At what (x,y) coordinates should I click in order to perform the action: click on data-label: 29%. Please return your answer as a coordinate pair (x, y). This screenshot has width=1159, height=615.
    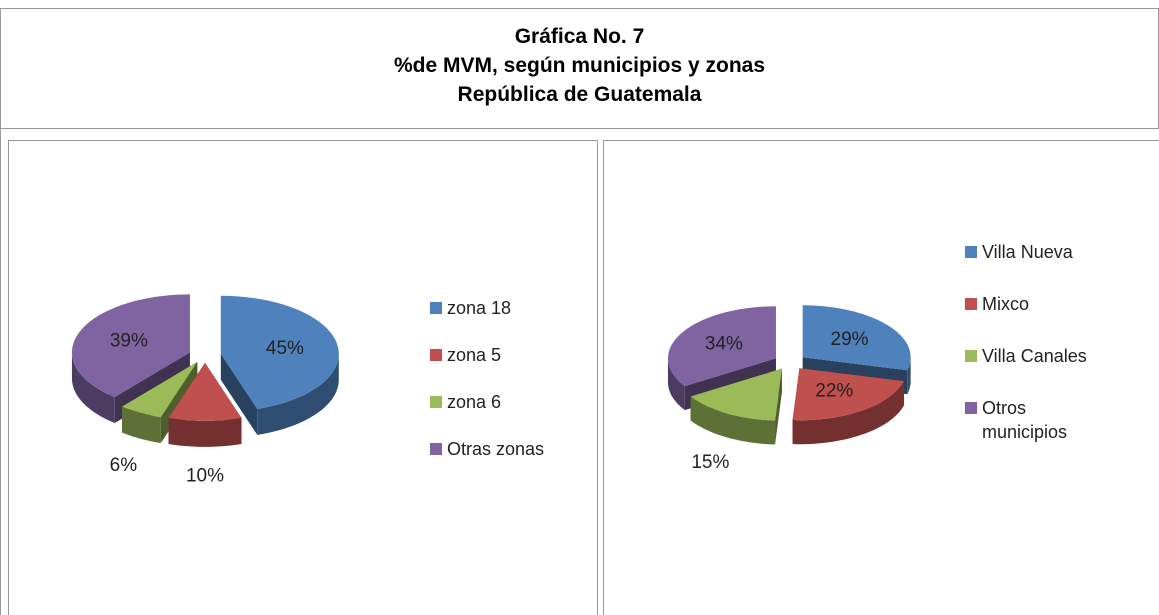
    Looking at the image, I should click on (850, 339).